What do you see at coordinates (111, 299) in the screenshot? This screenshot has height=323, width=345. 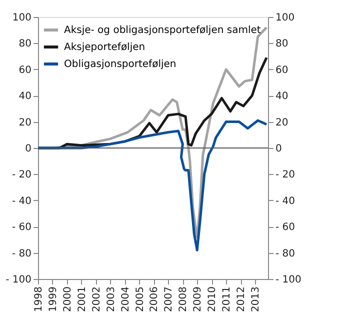 I see `x-tick-label: 2003` at bounding box center [111, 299].